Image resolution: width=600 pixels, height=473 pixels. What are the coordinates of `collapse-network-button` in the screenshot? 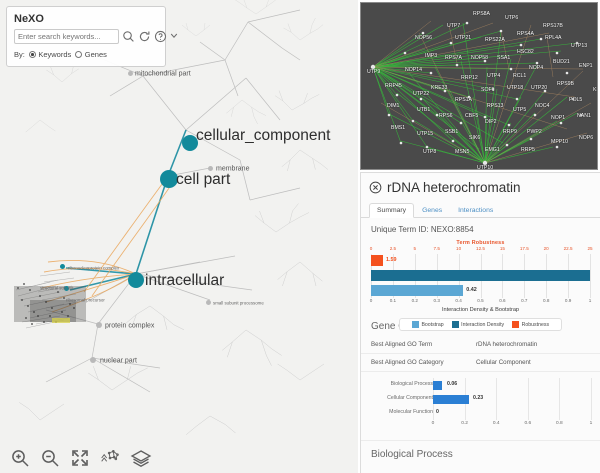 It's located at (110, 458).